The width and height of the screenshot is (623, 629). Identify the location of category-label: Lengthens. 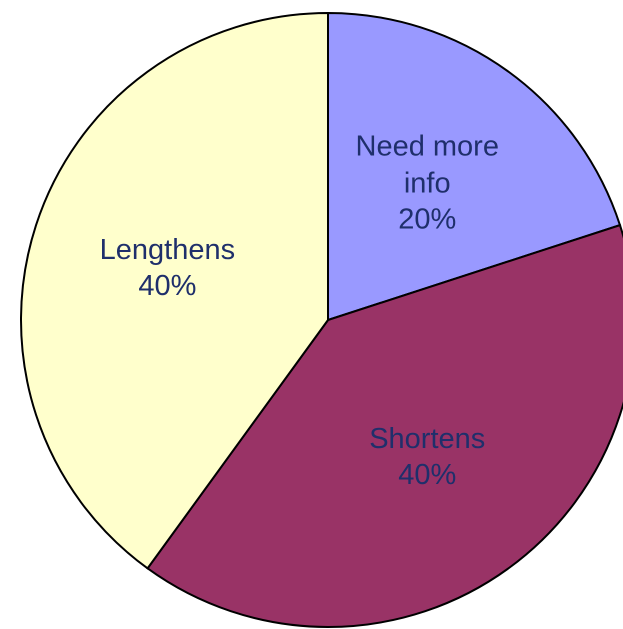
(167, 249).